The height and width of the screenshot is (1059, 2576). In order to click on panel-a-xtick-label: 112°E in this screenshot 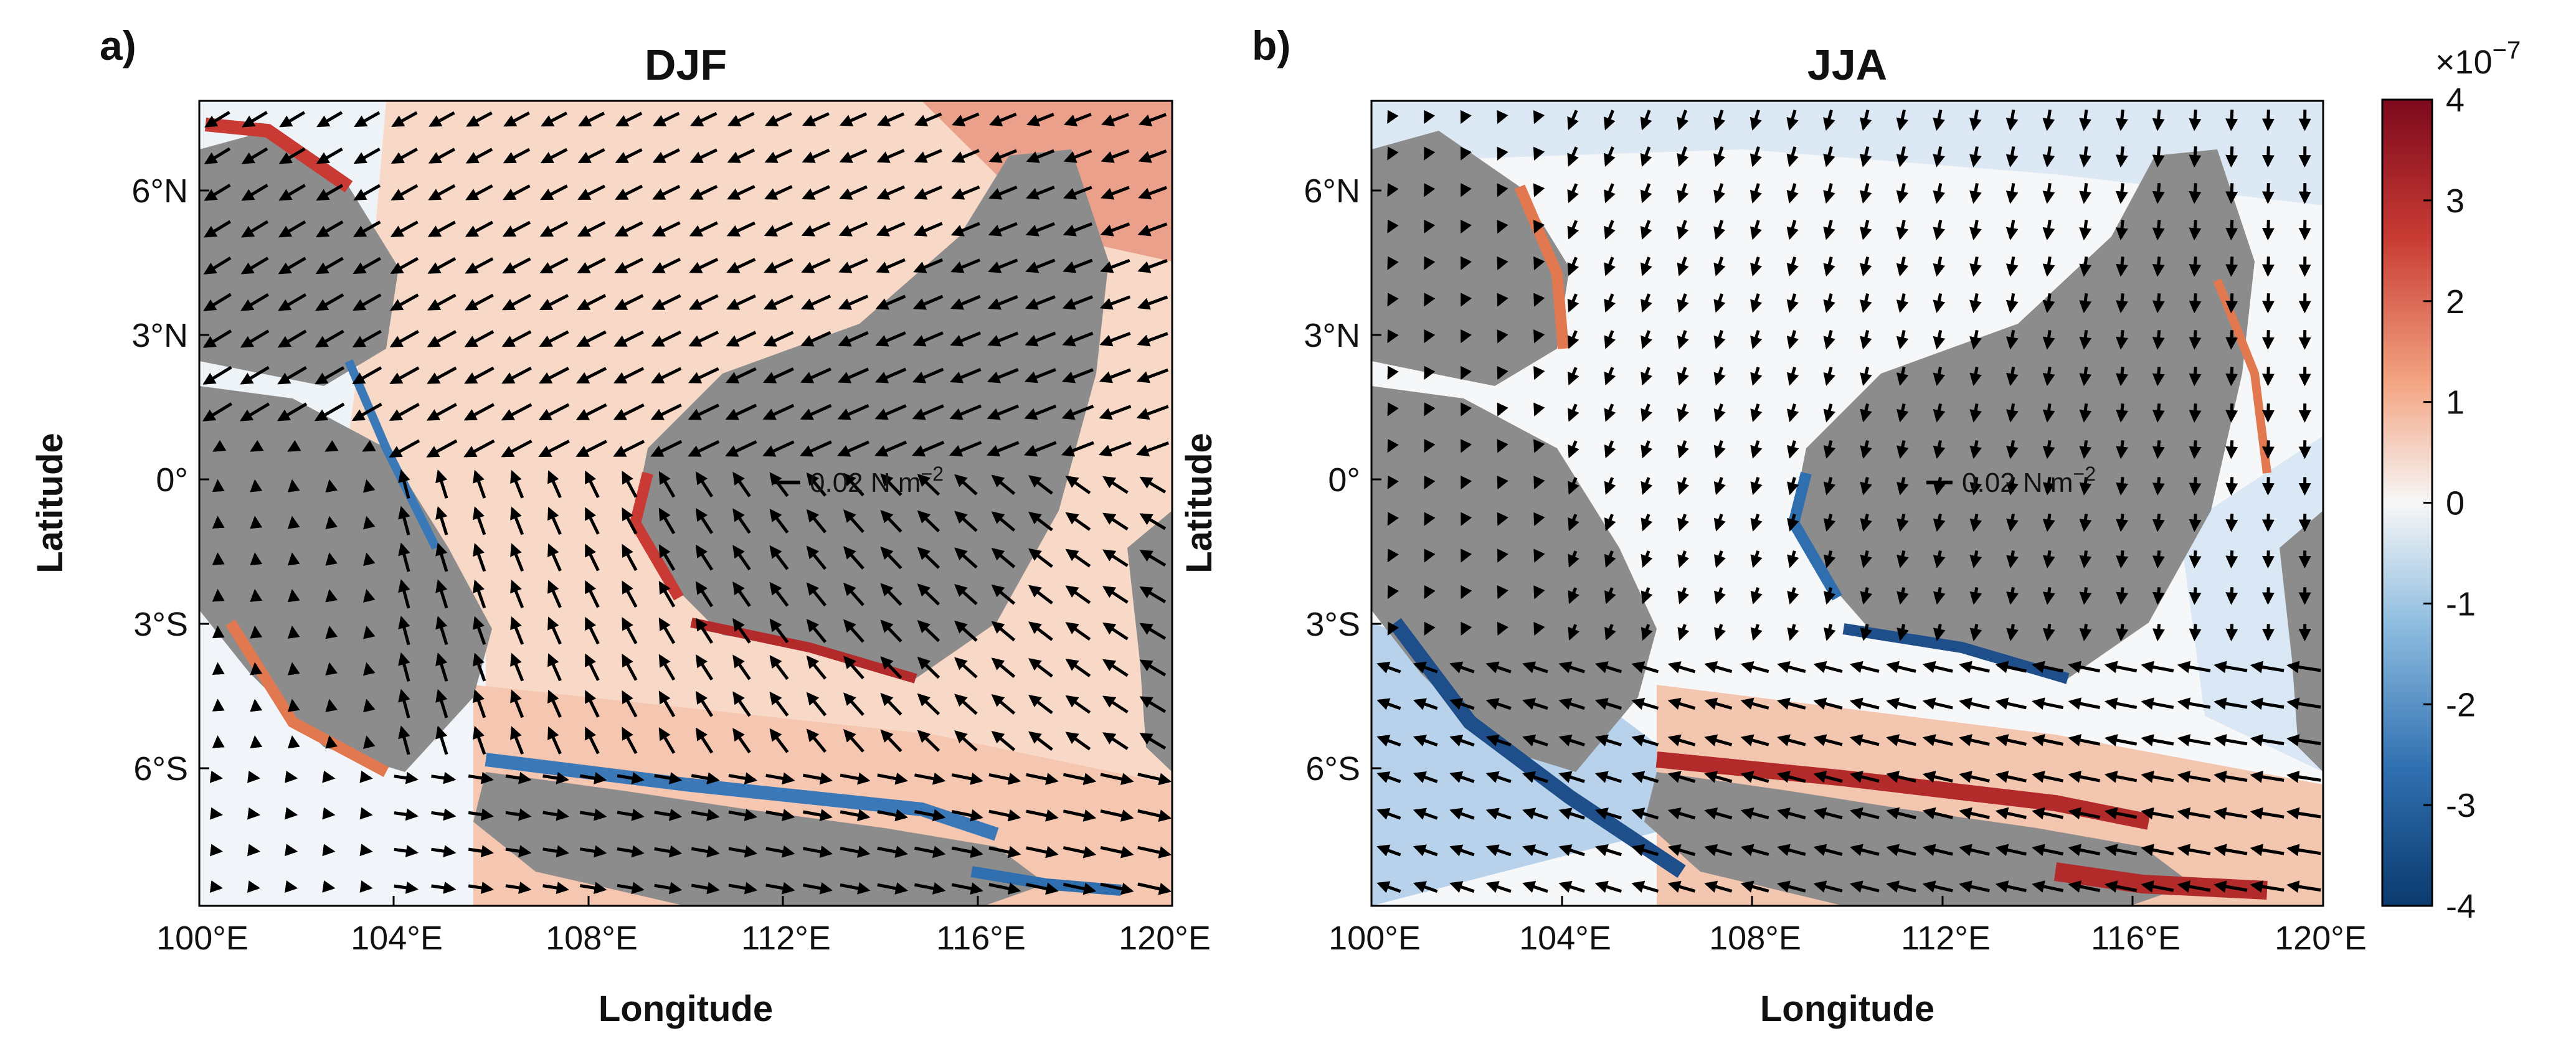, I will do `click(786, 939)`.